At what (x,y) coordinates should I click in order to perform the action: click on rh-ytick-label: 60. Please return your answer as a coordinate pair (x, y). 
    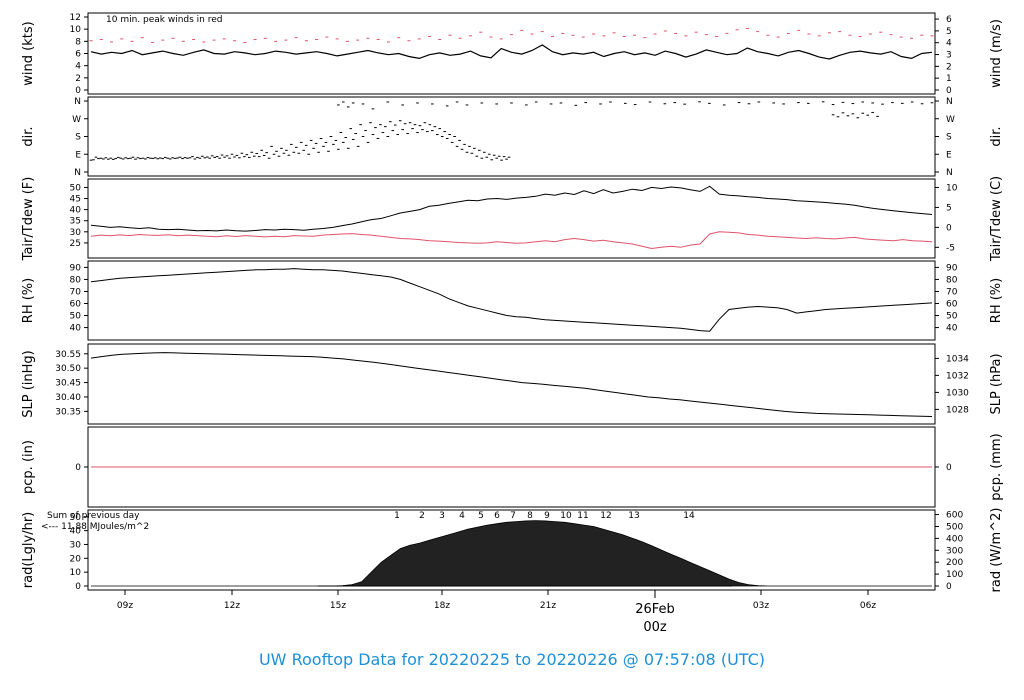
    Looking at the image, I should click on (76, 305).